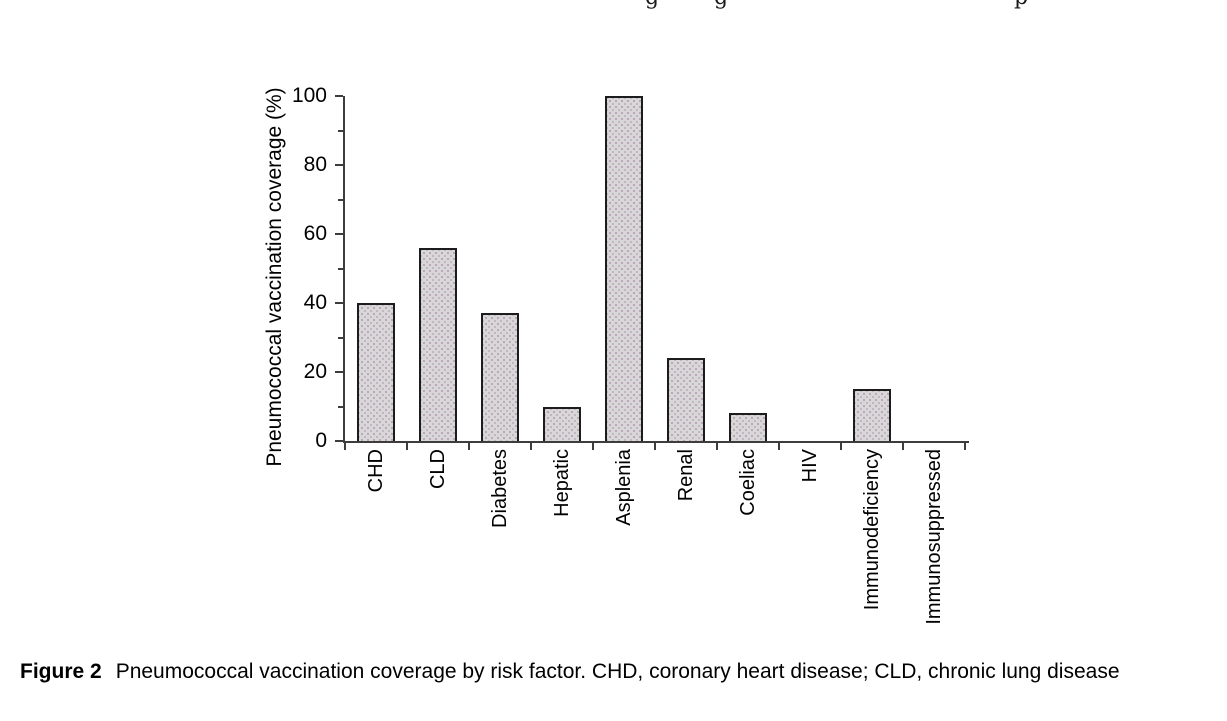 This screenshot has width=1227, height=721. I want to click on x-axis-label-coeliac: Coeliac, so click(748, 482).